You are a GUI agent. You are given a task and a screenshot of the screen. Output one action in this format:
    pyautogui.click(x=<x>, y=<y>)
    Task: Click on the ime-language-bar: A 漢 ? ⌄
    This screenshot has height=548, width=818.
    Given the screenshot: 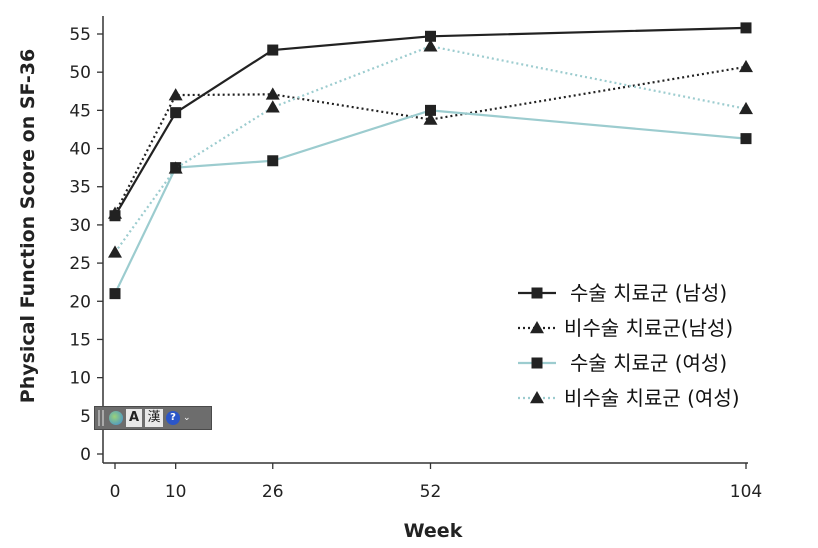 What is the action you would take?
    pyautogui.click(x=153, y=418)
    